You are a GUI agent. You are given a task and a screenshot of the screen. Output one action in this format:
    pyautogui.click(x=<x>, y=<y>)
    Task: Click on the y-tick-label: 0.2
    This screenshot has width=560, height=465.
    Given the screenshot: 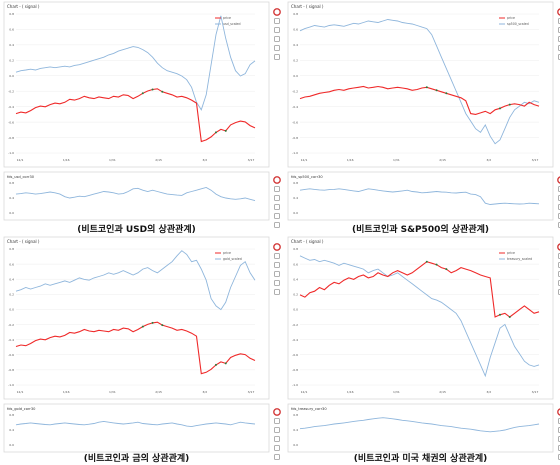 What is the action you would take?
    pyautogui.click(x=11, y=61)
    